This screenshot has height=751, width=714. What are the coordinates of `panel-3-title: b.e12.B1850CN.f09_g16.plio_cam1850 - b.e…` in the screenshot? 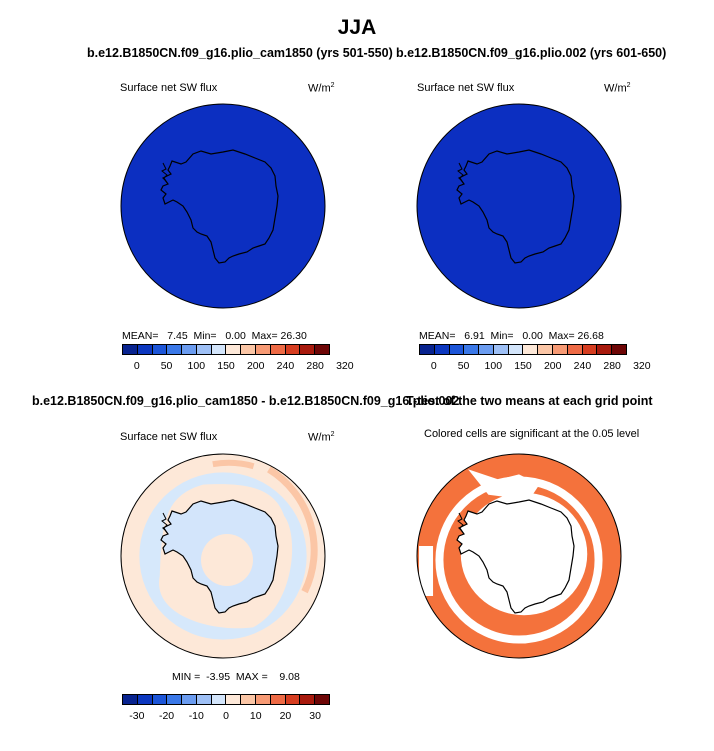 It's located at (246, 401).